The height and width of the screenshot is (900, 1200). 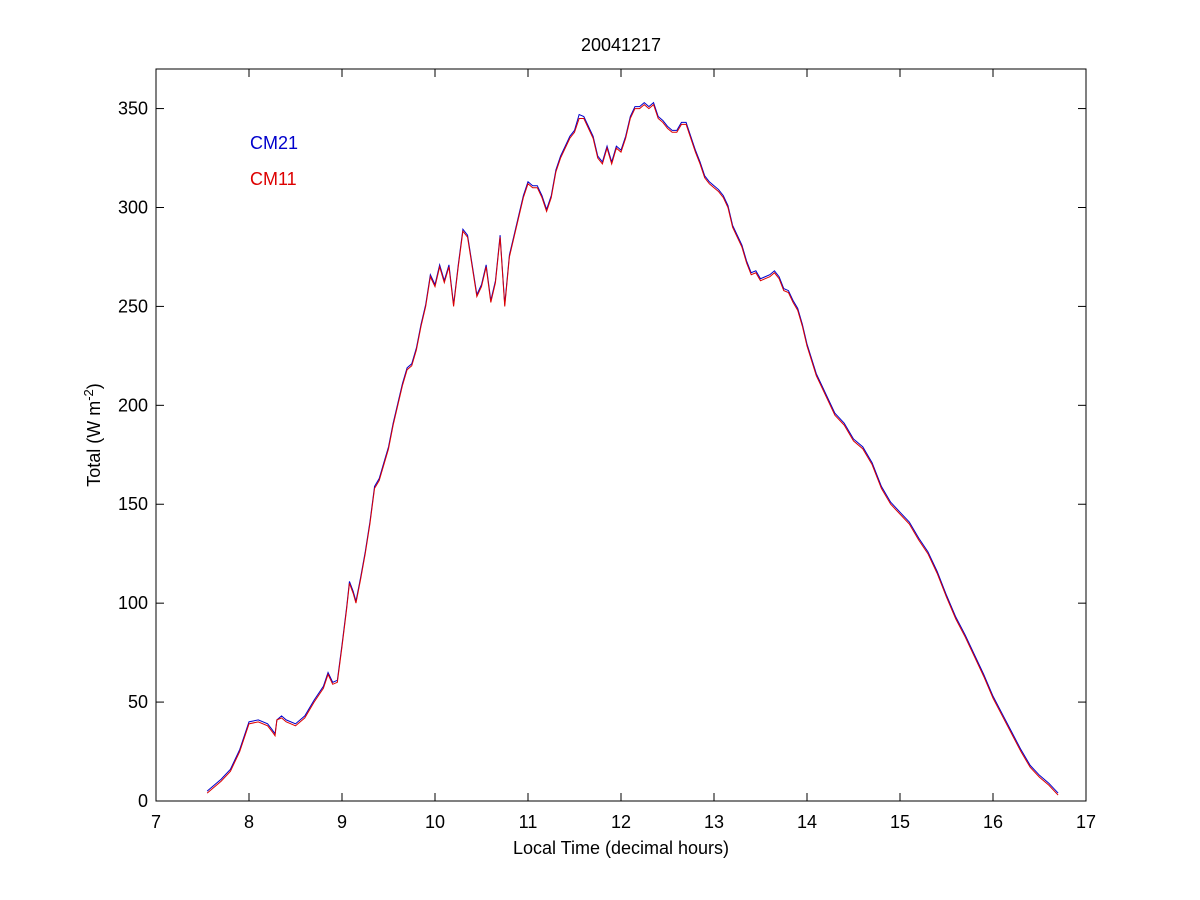 I want to click on x-tick-label: 17, so click(x=1086, y=822).